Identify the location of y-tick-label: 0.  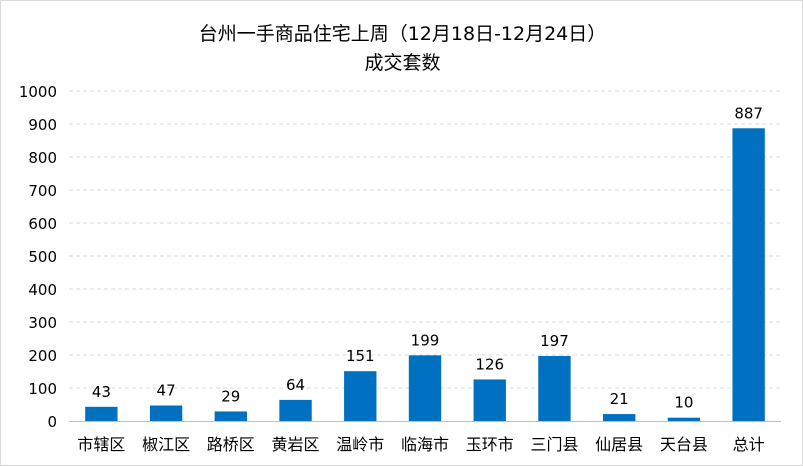
(52, 422).